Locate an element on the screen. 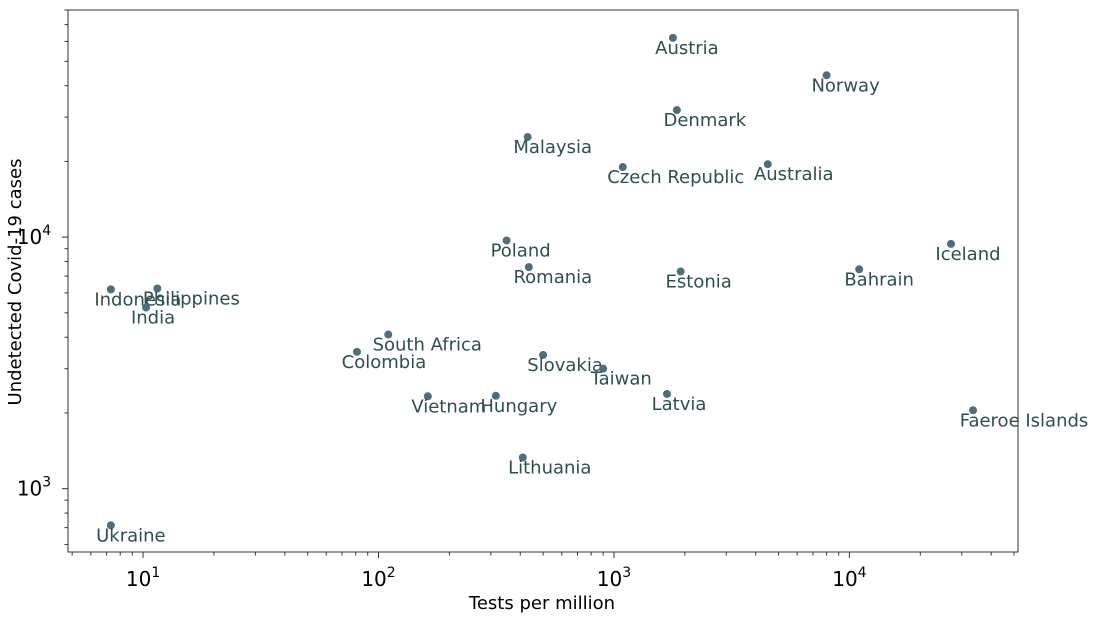 This screenshot has width=1095, height=619. point-label-slovakia: Slovakia is located at coordinates (565, 365).